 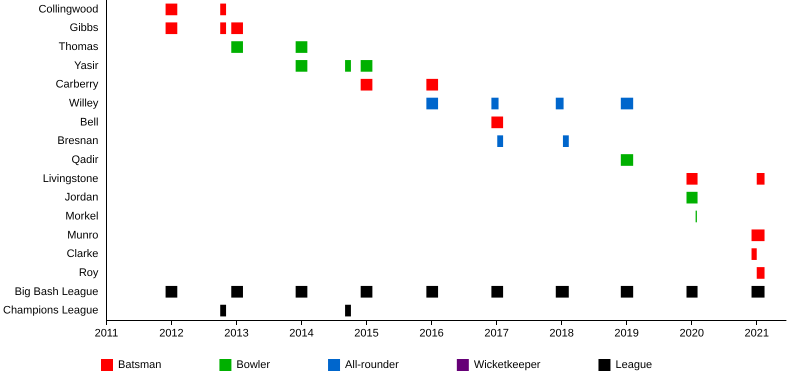 I want to click on legend-label: All-rounder, so click(x=372, y=365).